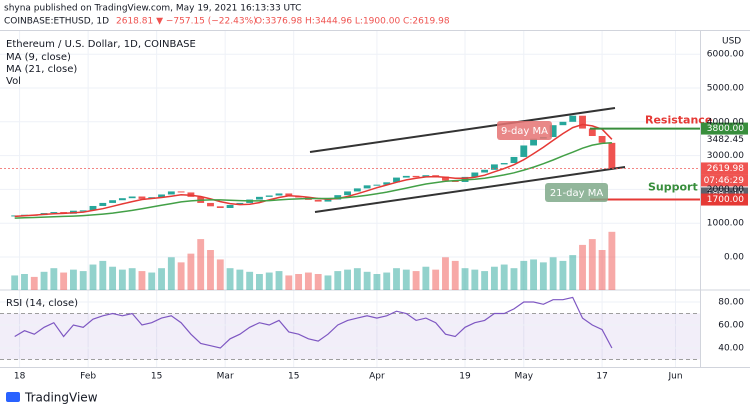  What do you see at coordinates (41, 69) in the screenshot?
I see `legend-ma21: MA (21, close)` at bounding box center [41, 69].